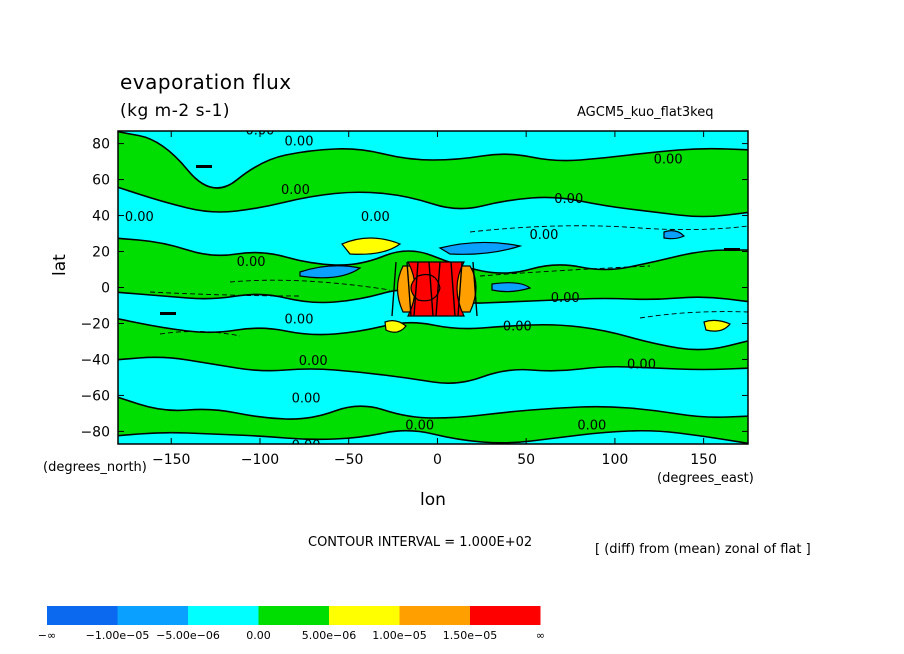  What do you see at coordinates (703, 549) in the screenshot?
I see `comparison-note: [ (diff) from (mean) zonal of flat ]` at bounding box center [703, 549].